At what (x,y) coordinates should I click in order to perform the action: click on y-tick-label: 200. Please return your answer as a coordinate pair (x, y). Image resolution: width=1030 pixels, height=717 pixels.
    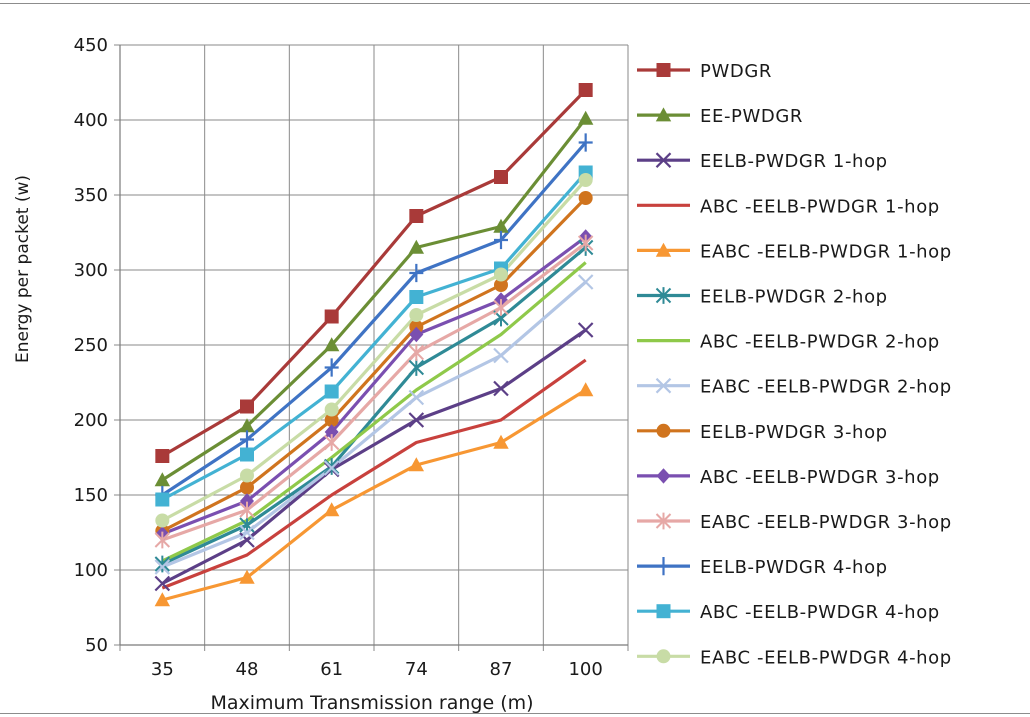
    Looking at the image, I should click on (91, 420).